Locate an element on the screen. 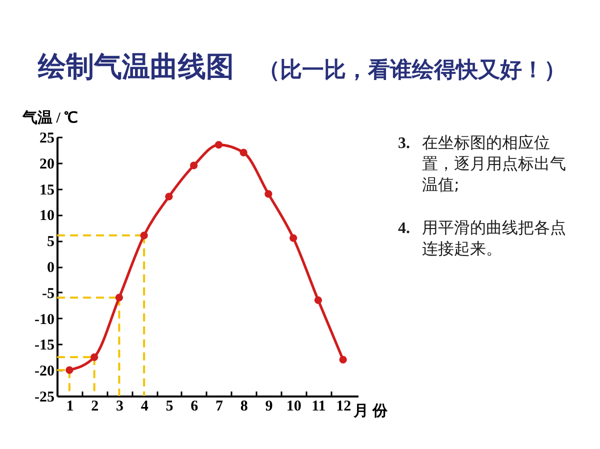 The width and height of the screenshot is (600, 449). text: 4. 用平滑的曲线把各点连接起来。 is located at coordinates (482, 238).